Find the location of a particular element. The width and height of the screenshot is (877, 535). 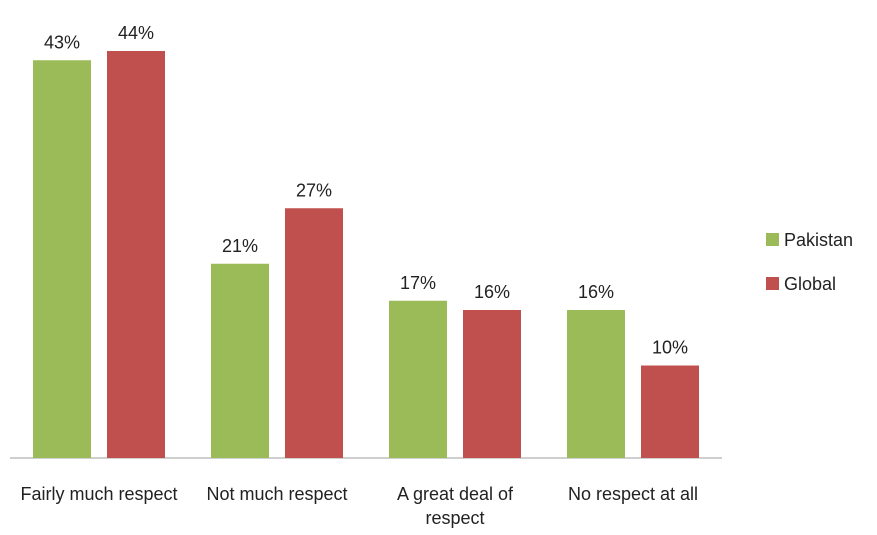

data-label: 21% is located at coordinates (240, 246).